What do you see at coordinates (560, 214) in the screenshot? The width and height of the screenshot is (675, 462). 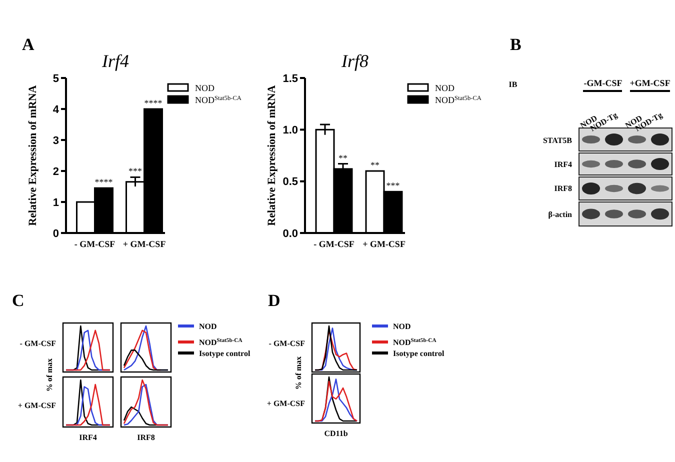 I see `text: β-actin` at bounding box center [560, 214].